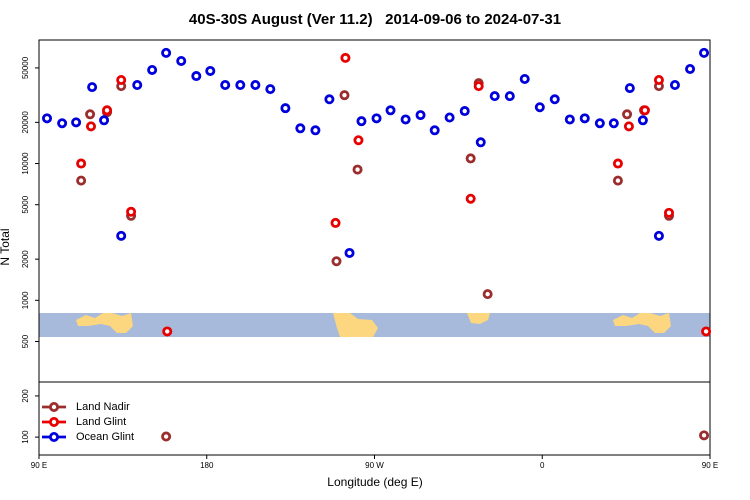 This screenshot has width=750, height=500. What do you see at coordinates (25, 67) in the screenshot?
I see `y-tick-label: 50000` at bounding box center [25, 67].